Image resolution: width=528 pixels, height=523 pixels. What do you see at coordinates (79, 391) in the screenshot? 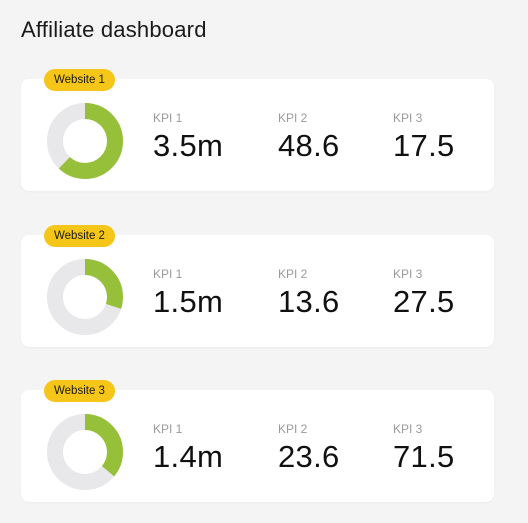
I see `website-badge: Website 3` at bounding box center [79, 391].